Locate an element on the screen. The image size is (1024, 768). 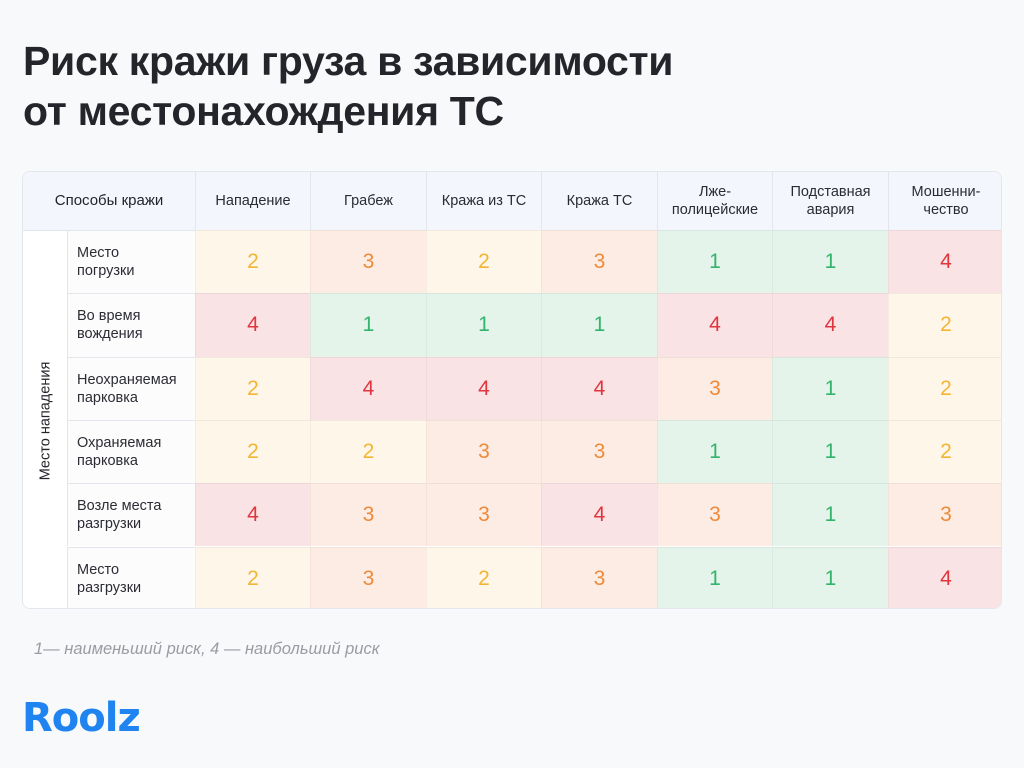
table-row: Место разгрузки 2 3 2 3 1 1 4 is located at coordinates (534, 577).